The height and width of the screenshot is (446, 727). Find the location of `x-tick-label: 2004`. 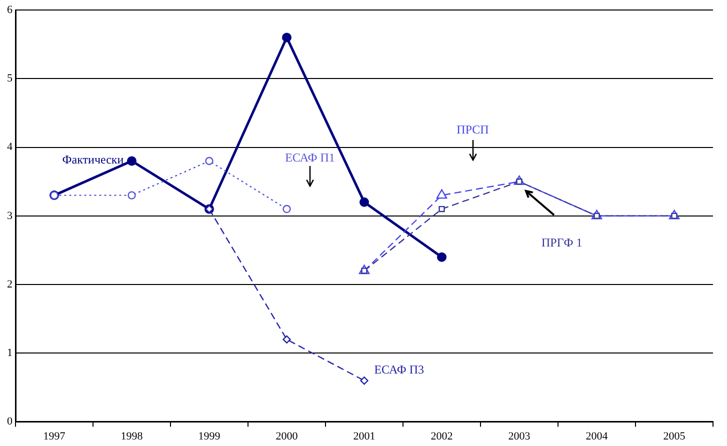

x-tick-label: 2004 is located at coordinates (597, 436).